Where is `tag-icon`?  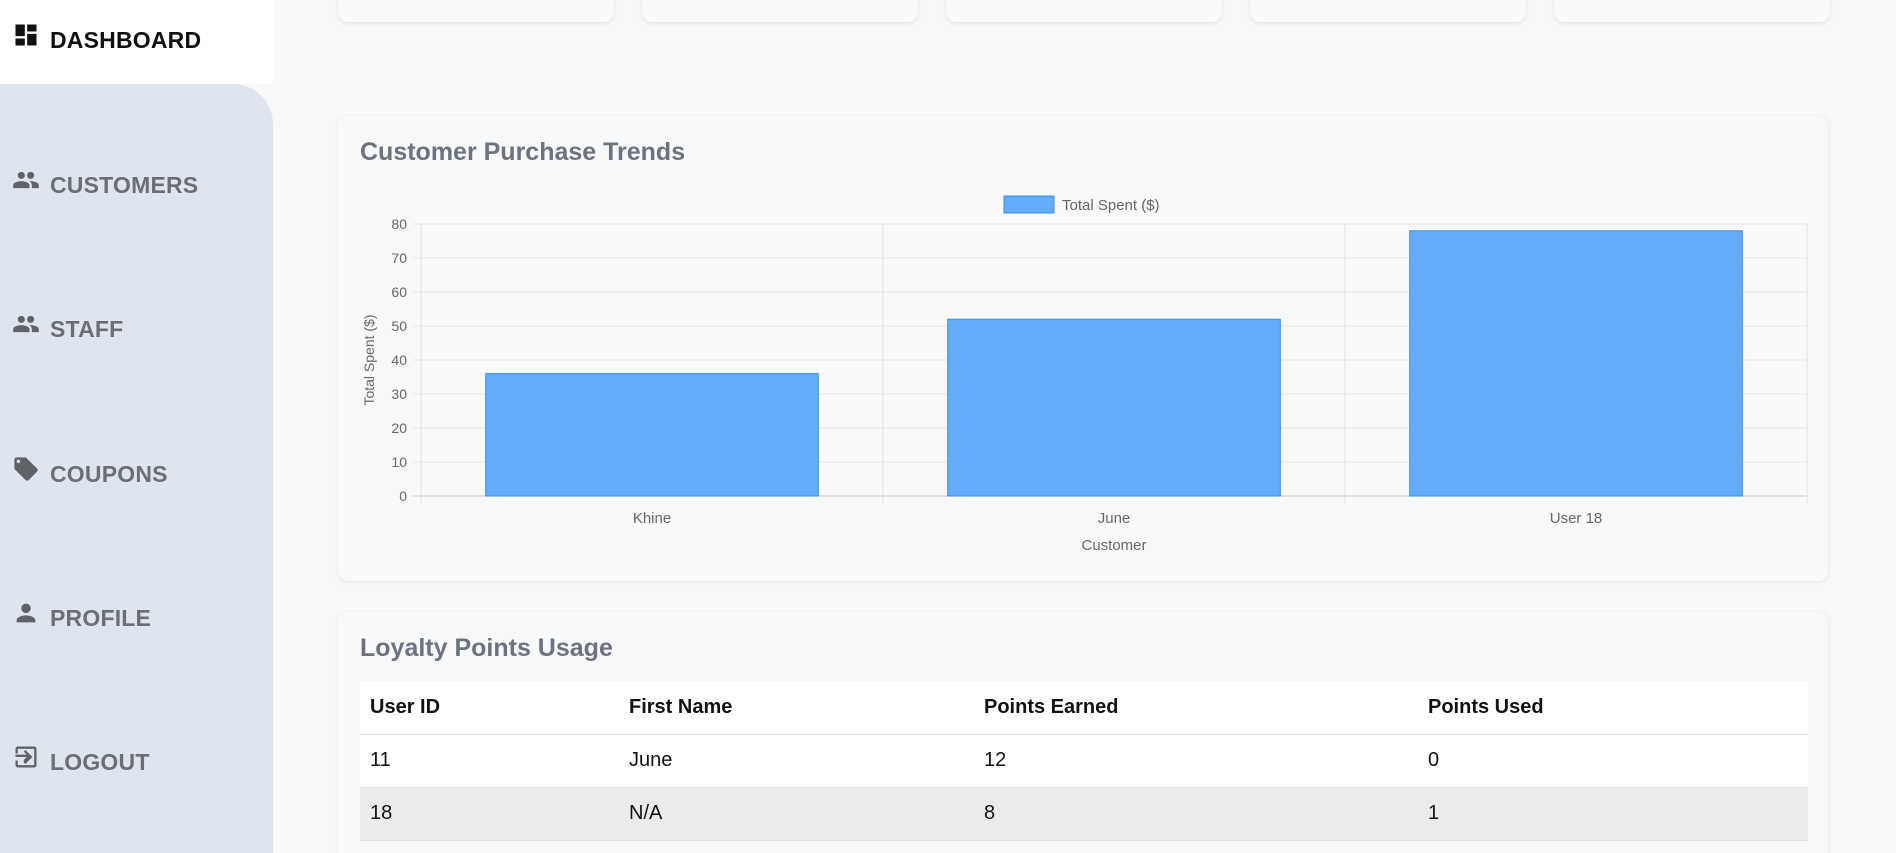
tag-icon is located at coordinates (26, 469).